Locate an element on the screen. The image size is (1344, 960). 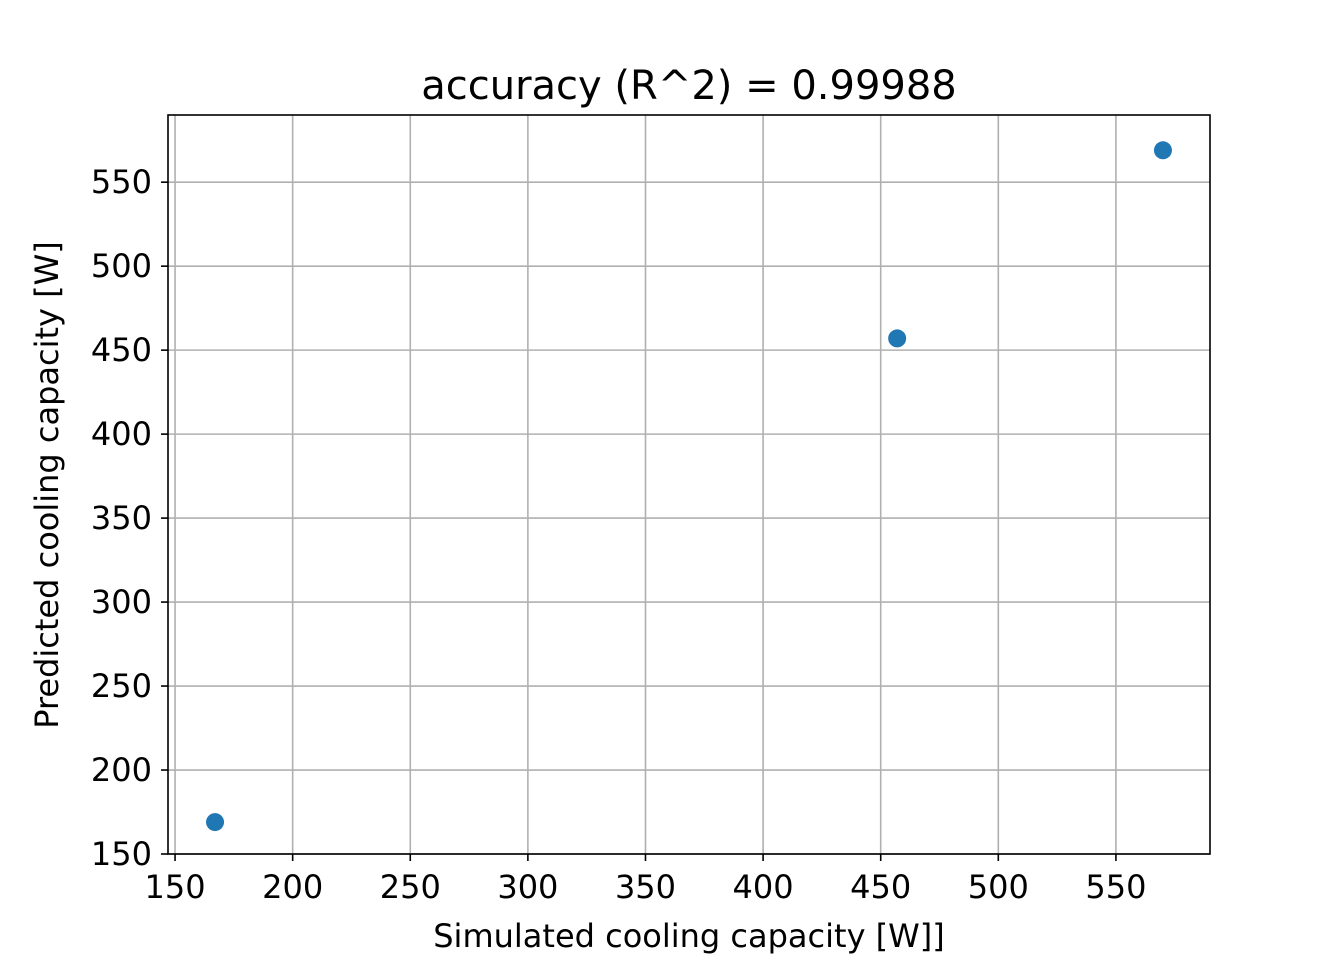
y-tick-label: 300 is located at coordinates (121, 602).